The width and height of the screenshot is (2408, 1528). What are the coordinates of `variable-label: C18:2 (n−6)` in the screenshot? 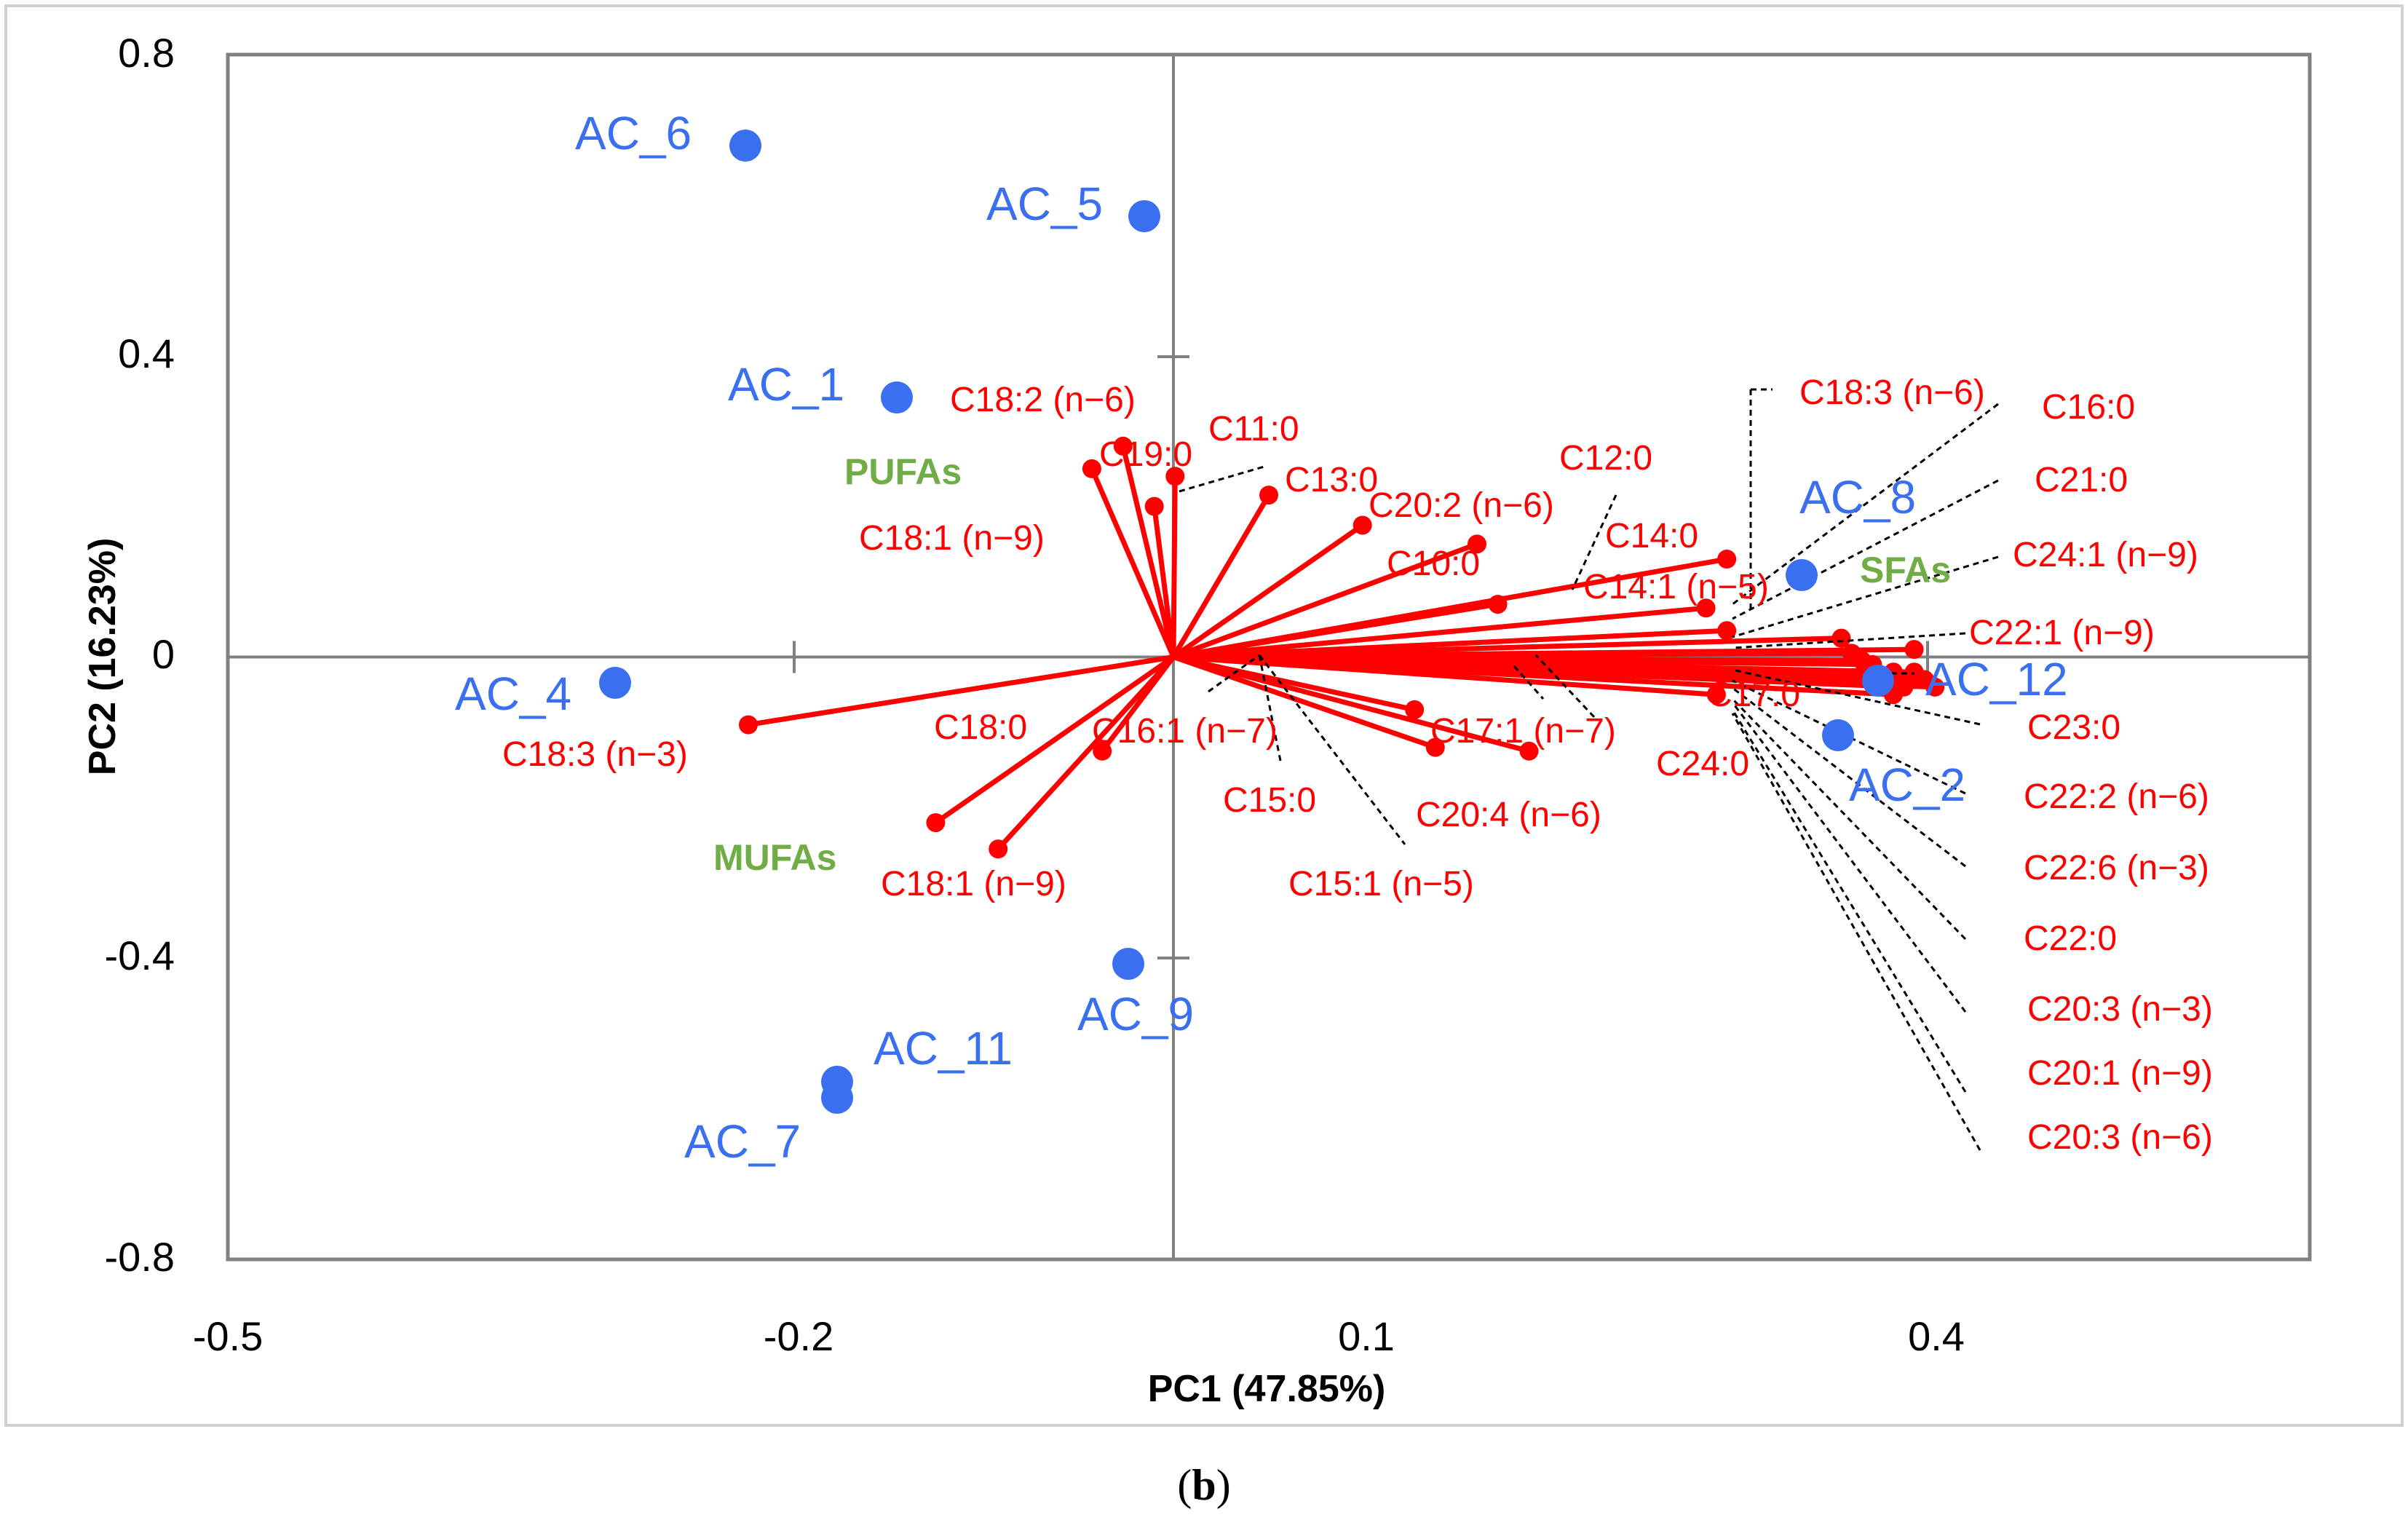 It's located at (1043, 400).